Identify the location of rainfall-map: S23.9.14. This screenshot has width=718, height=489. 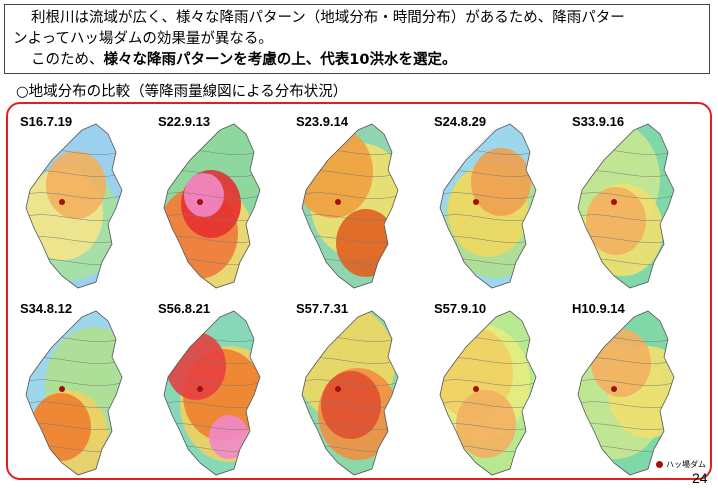
(357, 202).